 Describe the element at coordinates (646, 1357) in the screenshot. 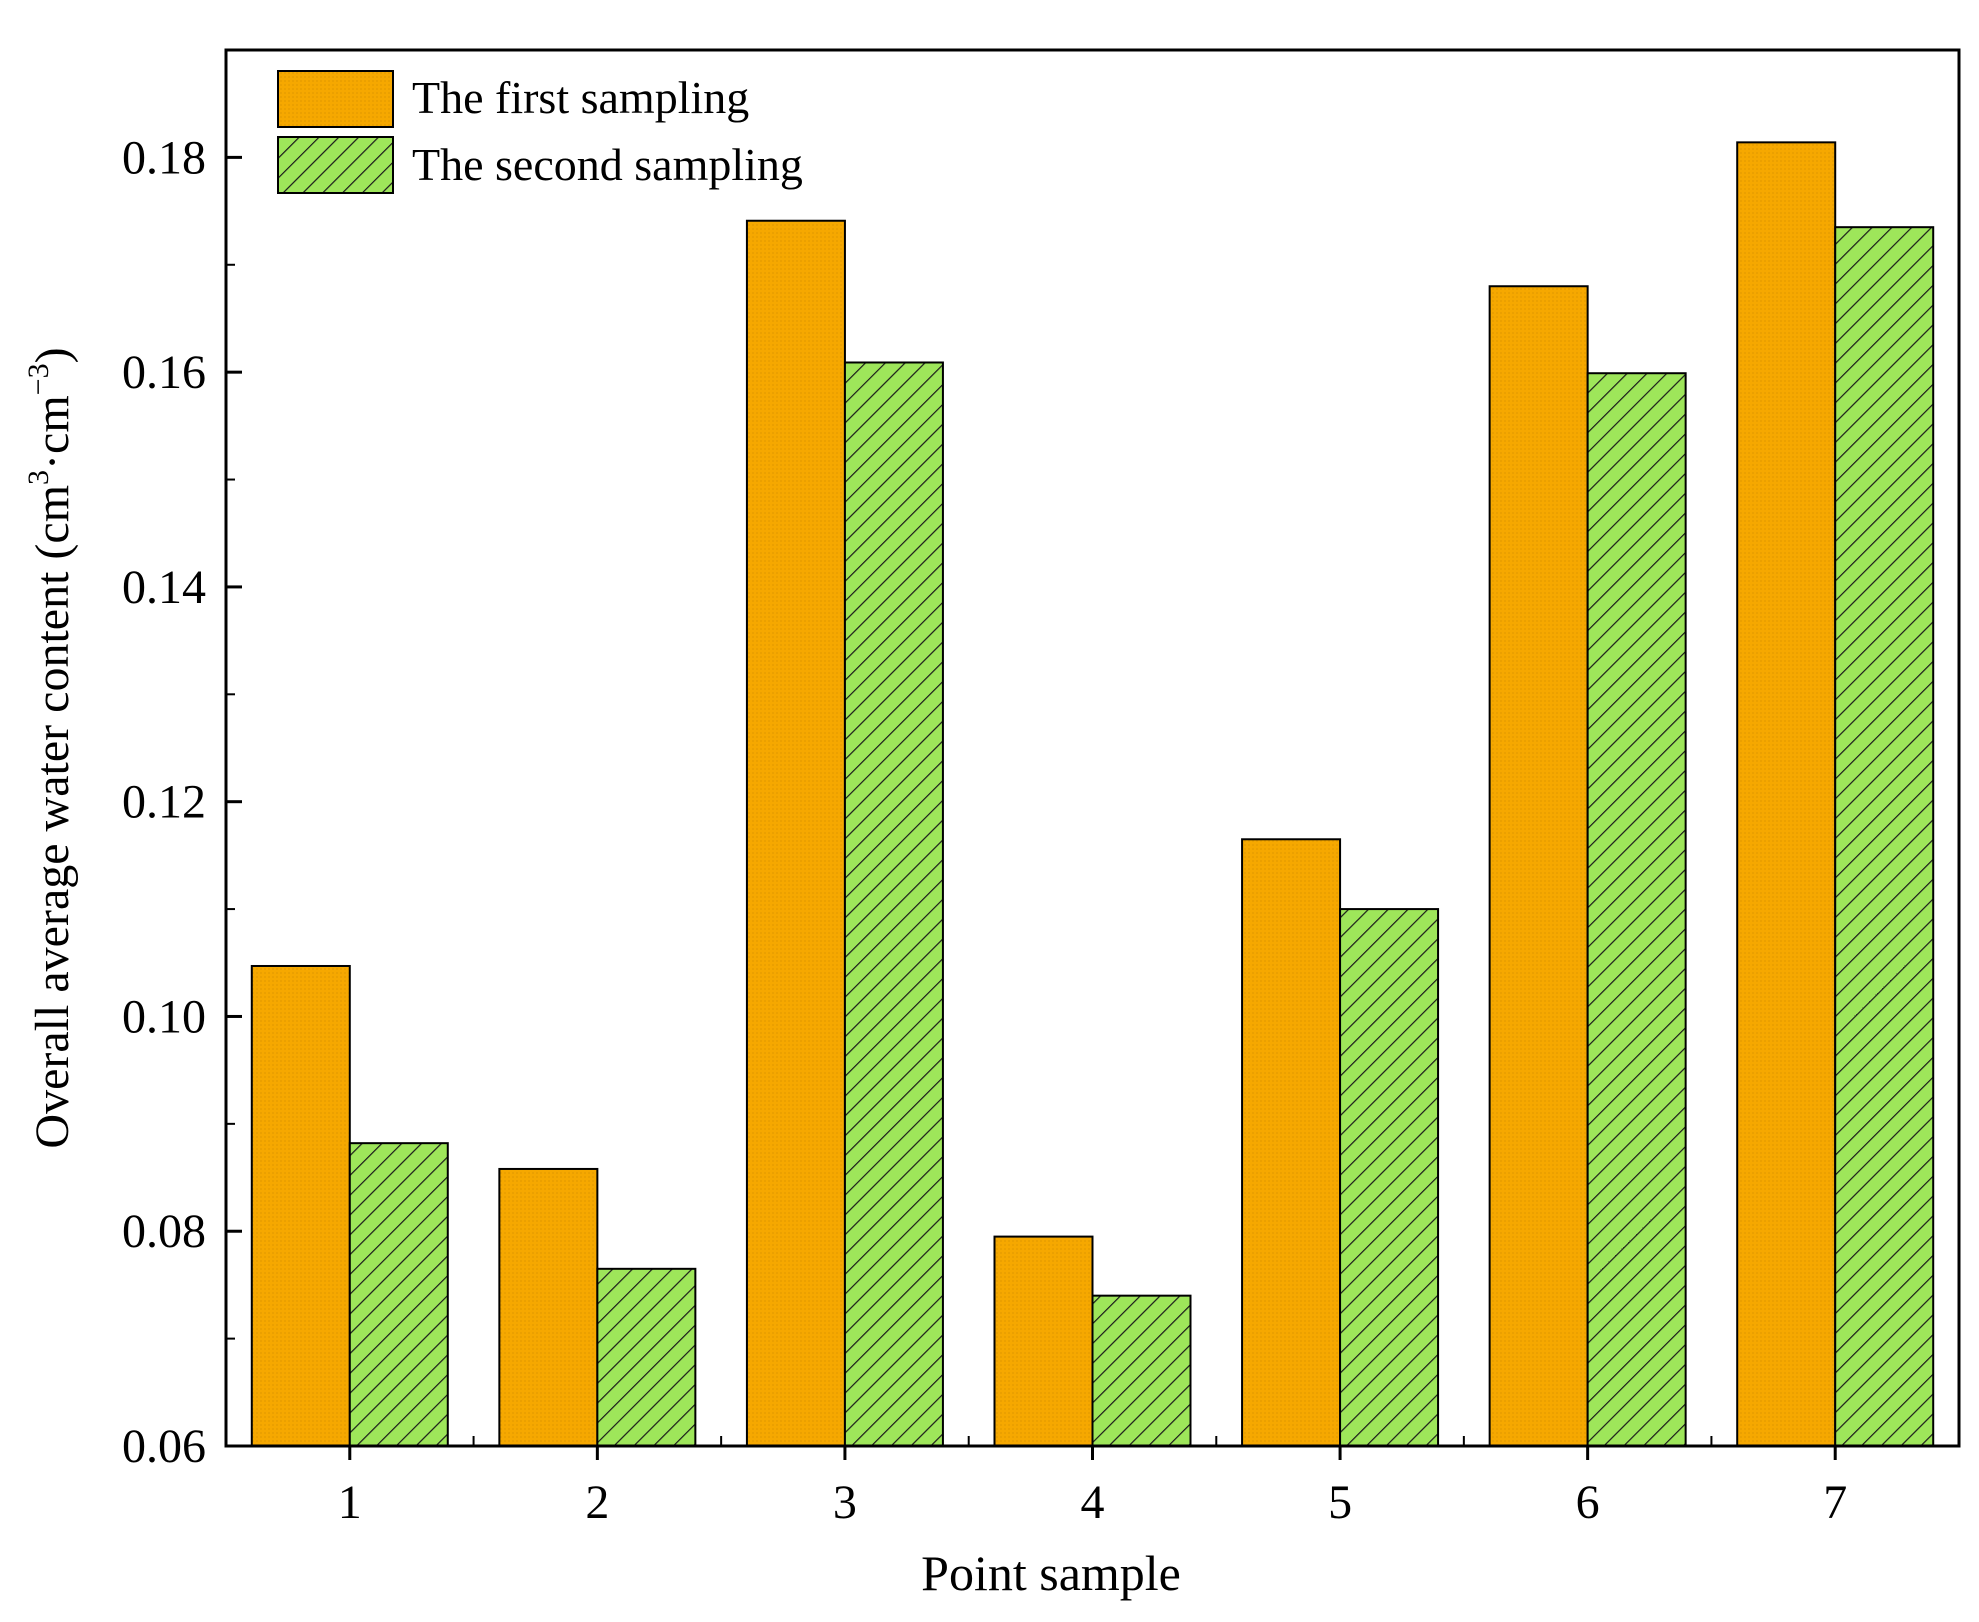

I see `bar-series2-point2` at that location.